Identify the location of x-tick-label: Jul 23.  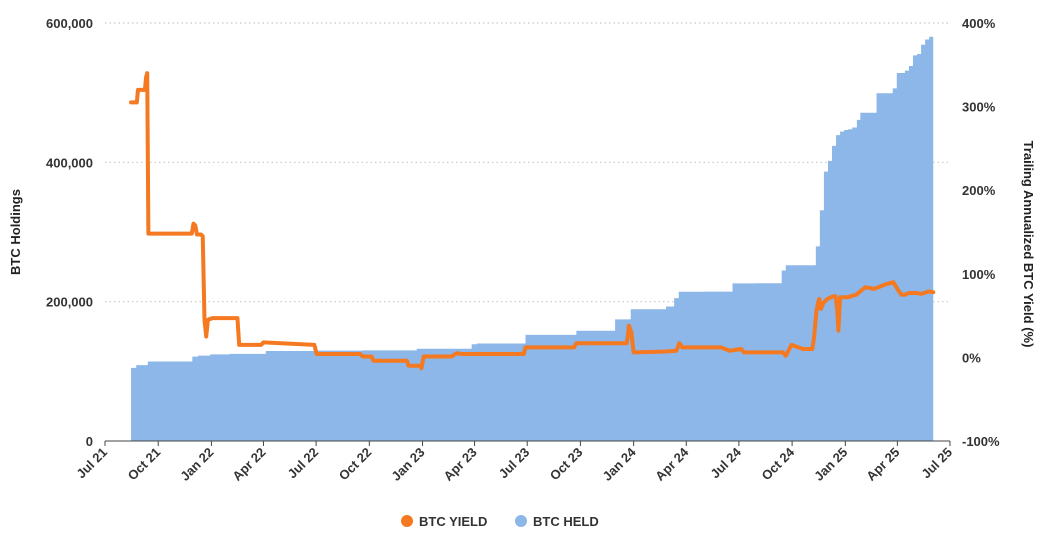
(514, 463).